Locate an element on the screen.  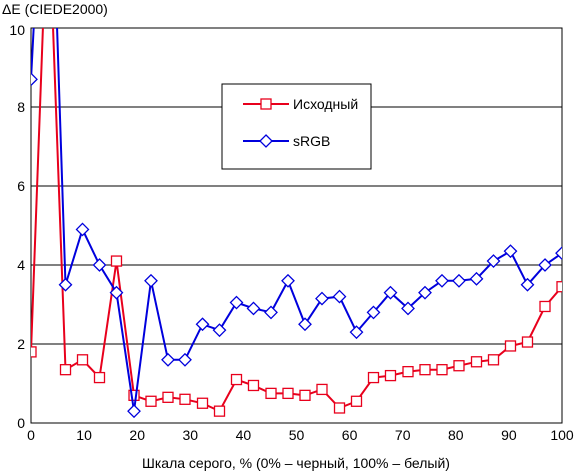
legend-label-srgb: sRGB is located at coordinates (311, 141).